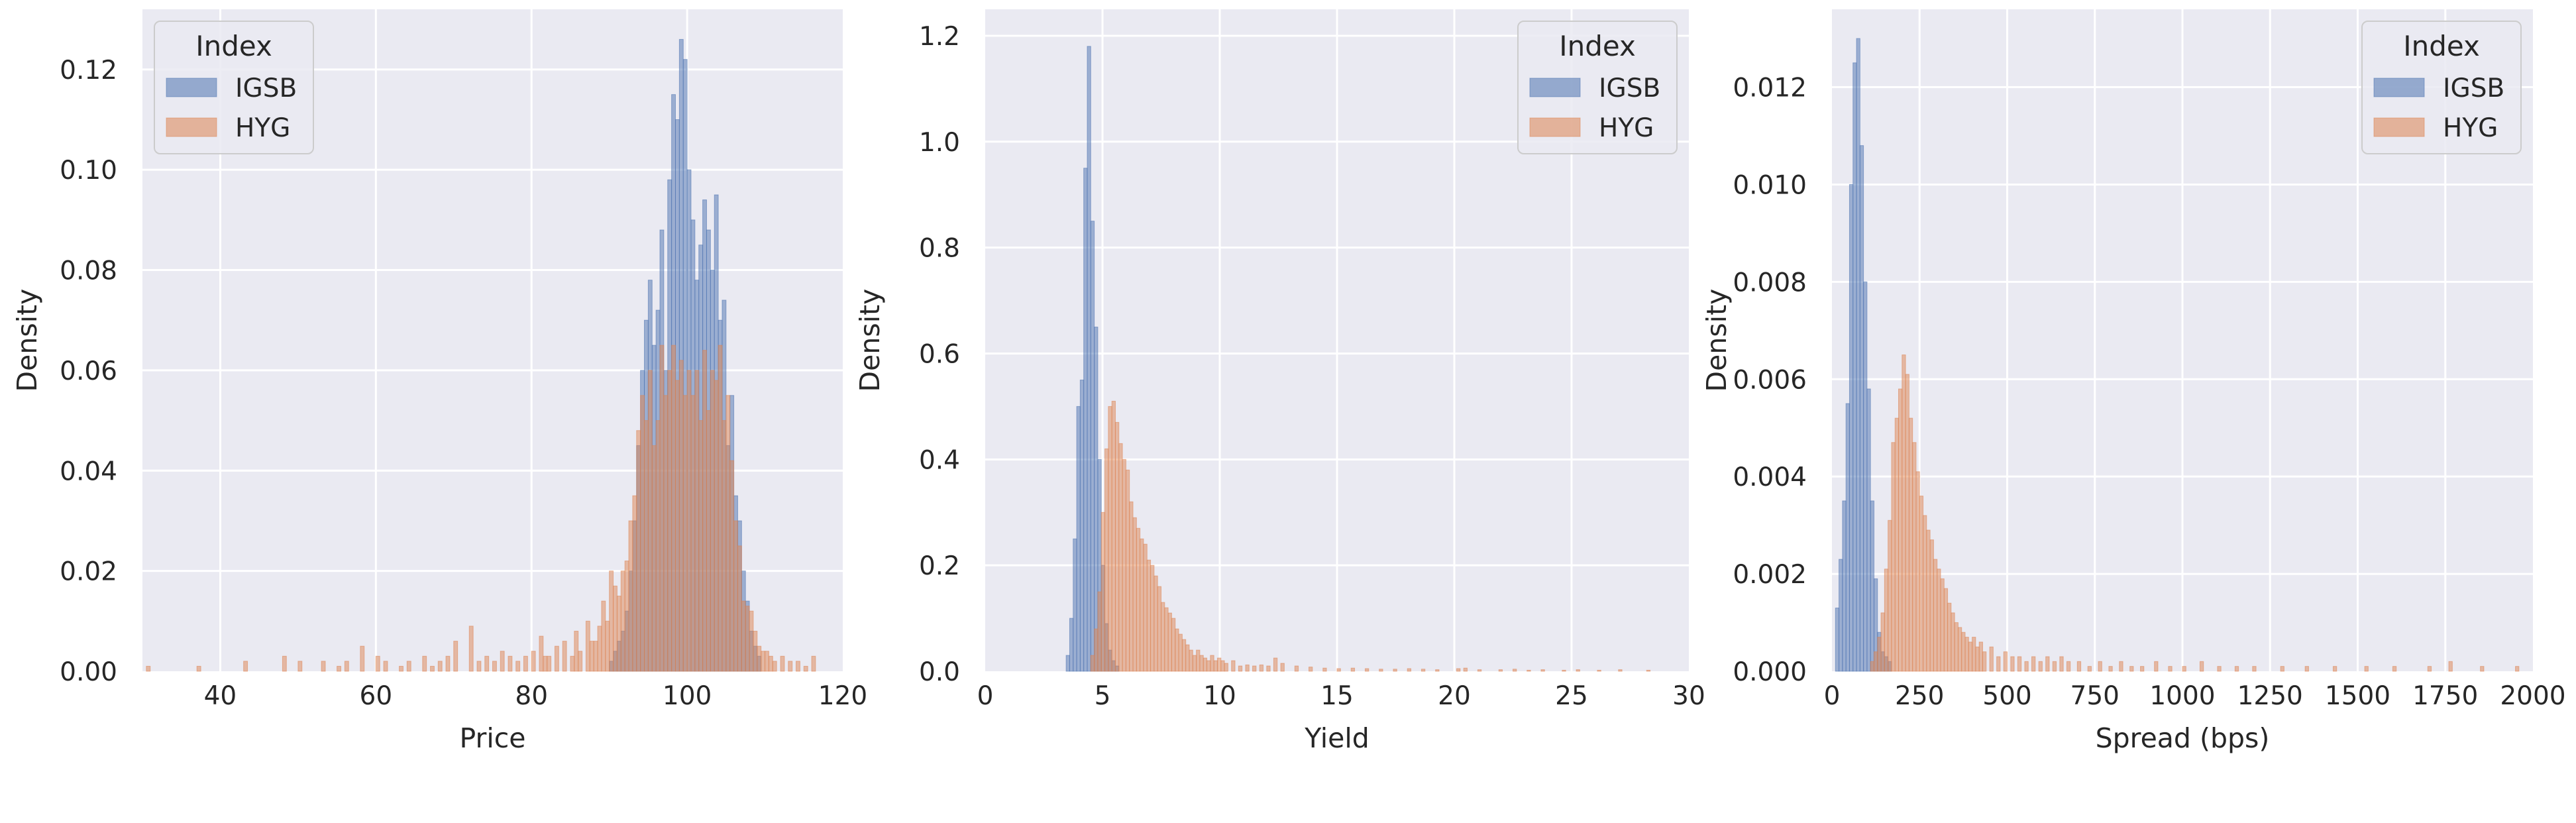 This screenshot has height=823, width=2576. I want to click on legend-swatch-hyg, so click(2399, 127).